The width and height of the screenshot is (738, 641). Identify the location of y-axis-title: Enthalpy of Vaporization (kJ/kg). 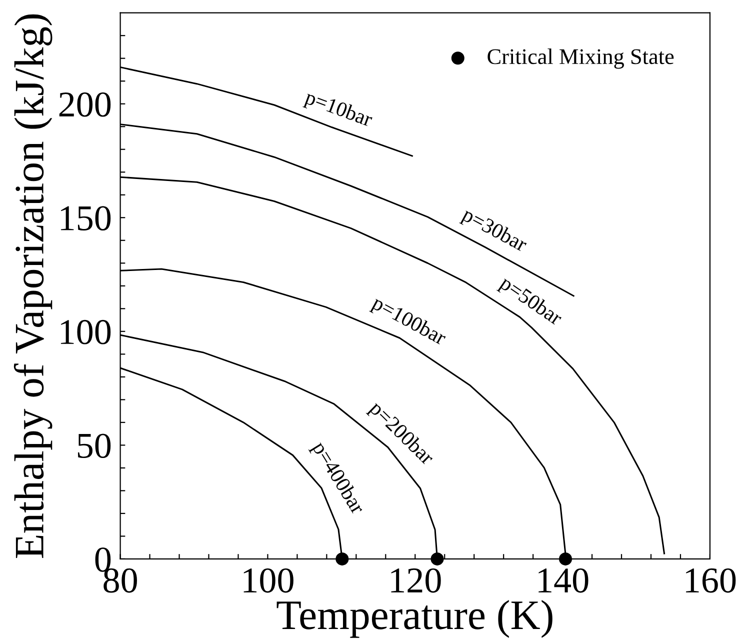
(33, 286).